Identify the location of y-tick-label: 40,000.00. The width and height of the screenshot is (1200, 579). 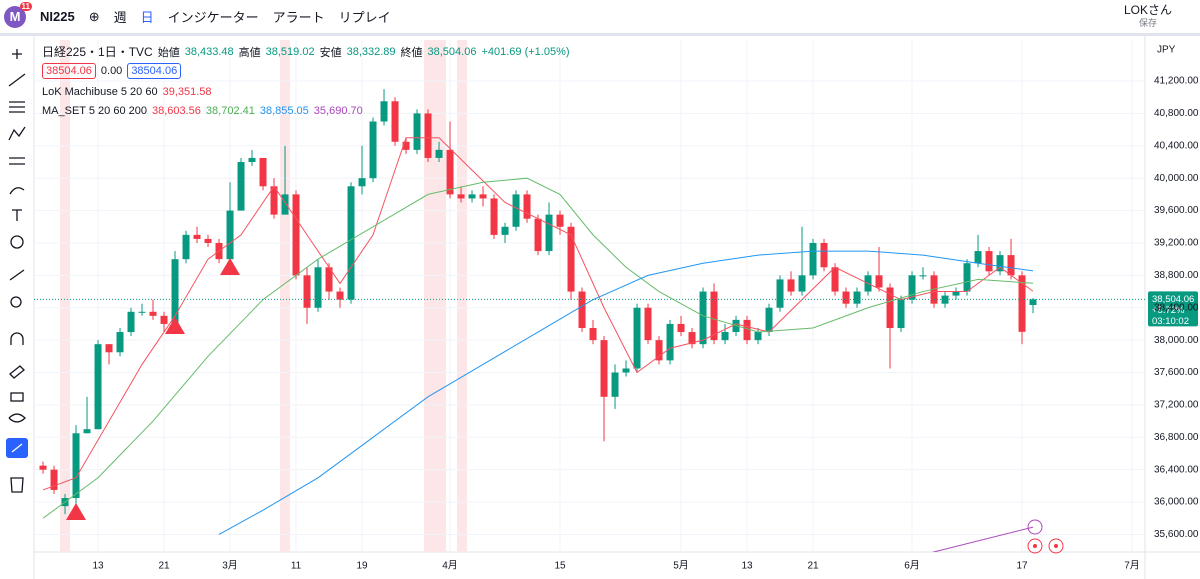
(1176, 178).